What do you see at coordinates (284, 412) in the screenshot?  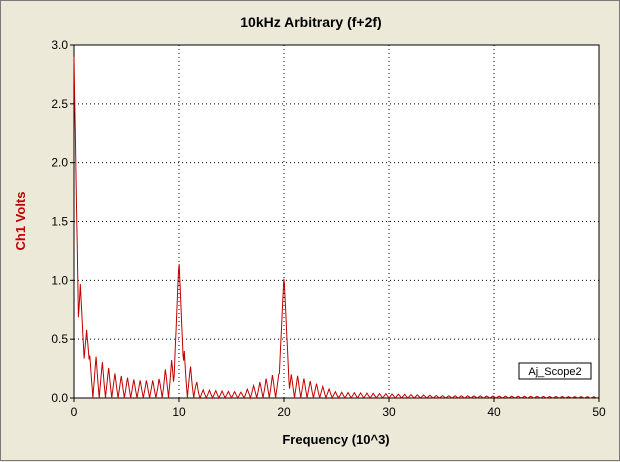 I see `x-tick-label: 20` at bounding box center [284, 412].